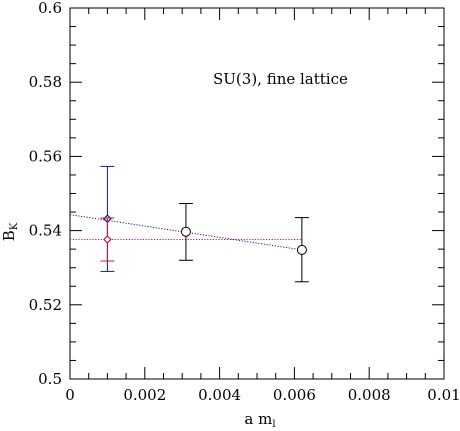 This screenshot has height=431, width=460. I want to click on y-axis-label-sub: K, so click(14, 226).